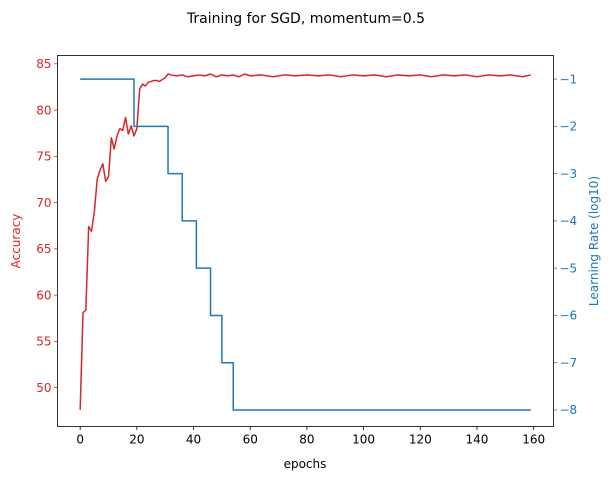 The width and height of the screenshot is (612, 480). Describe the element at coordinates (533, 440) in the screenshot. I see `x-tick-label: 160` at that location.